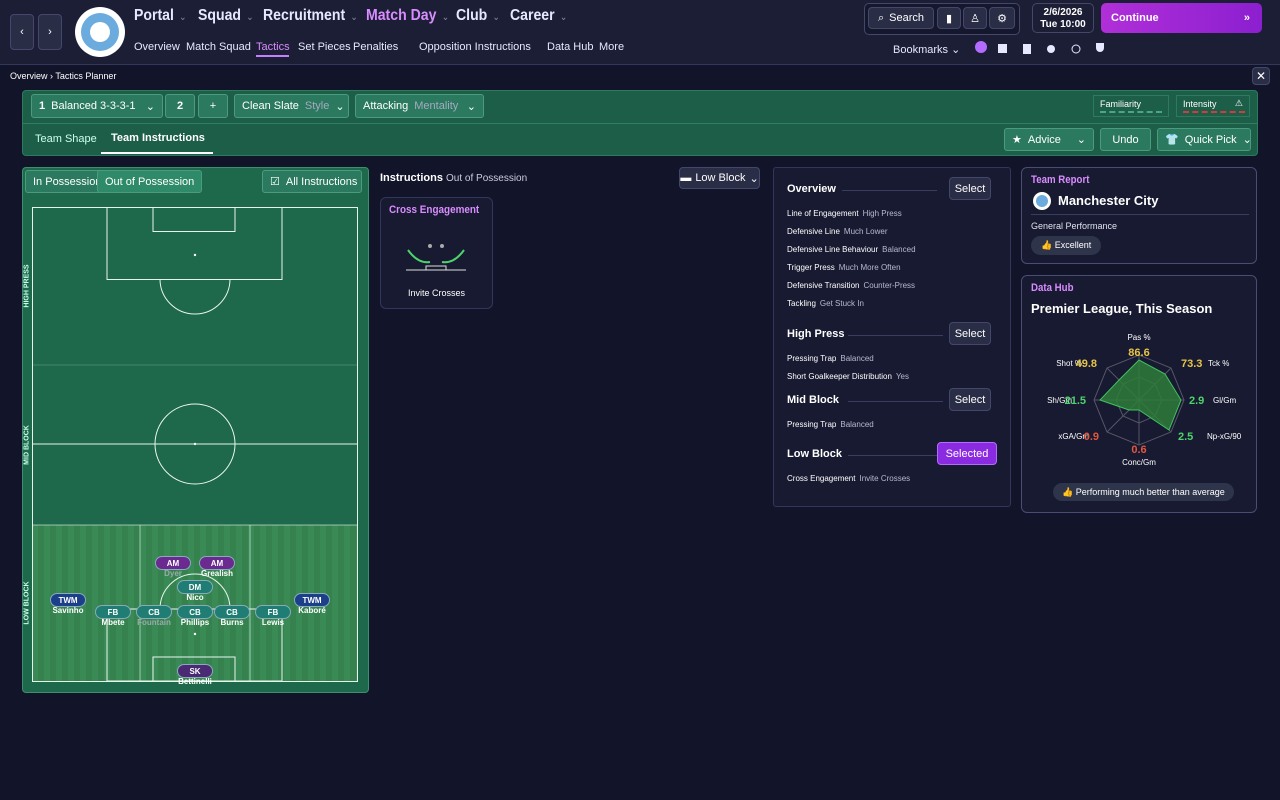 This screenshot has width=1280, height=800. Describe the element at coordinates (1063, 12) in the screenshot. I see `date: 2/6/2026` at that location.